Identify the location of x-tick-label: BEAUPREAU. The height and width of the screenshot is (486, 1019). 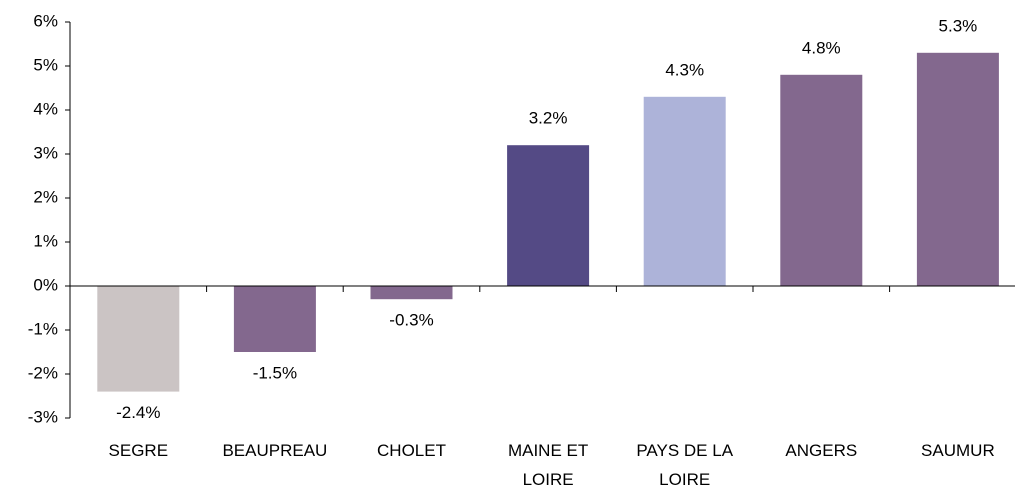
(275, 450).